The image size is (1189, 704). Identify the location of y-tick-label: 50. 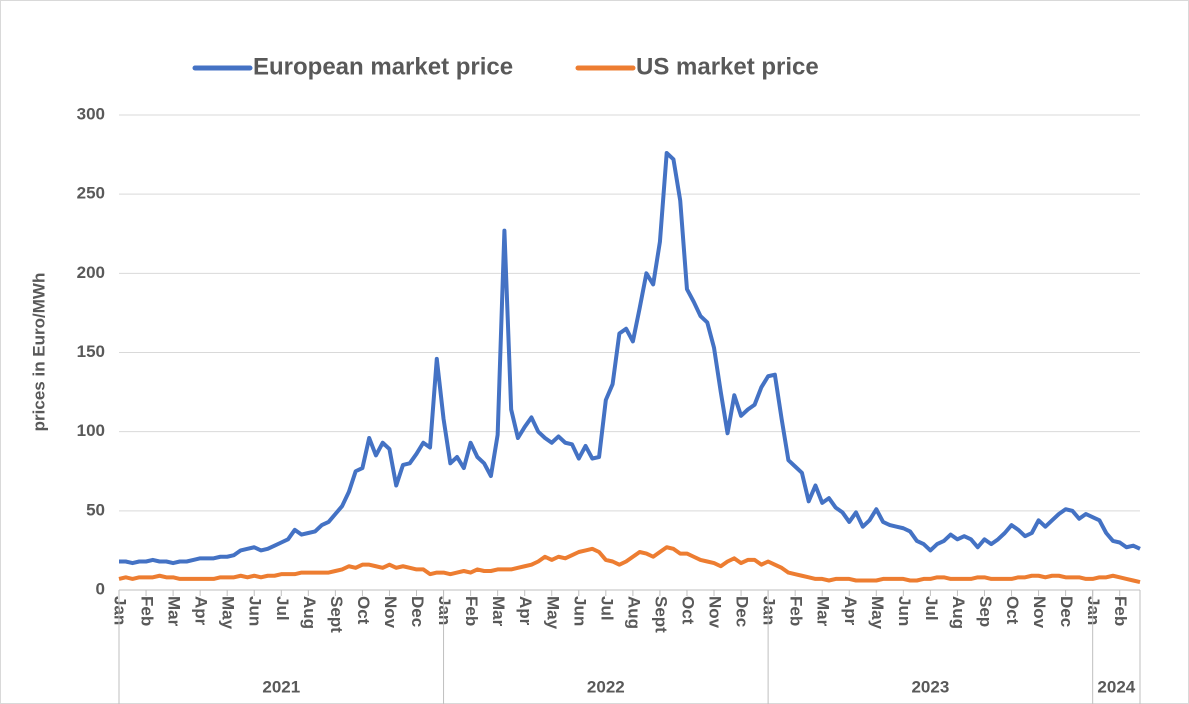
(95, 509).